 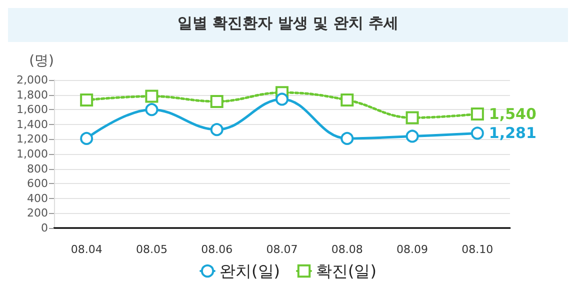 What do you see at coordinates (32, 80) in the screenshot?
I see `y-tick-label: 2,000` at bounding box center [32, 80].